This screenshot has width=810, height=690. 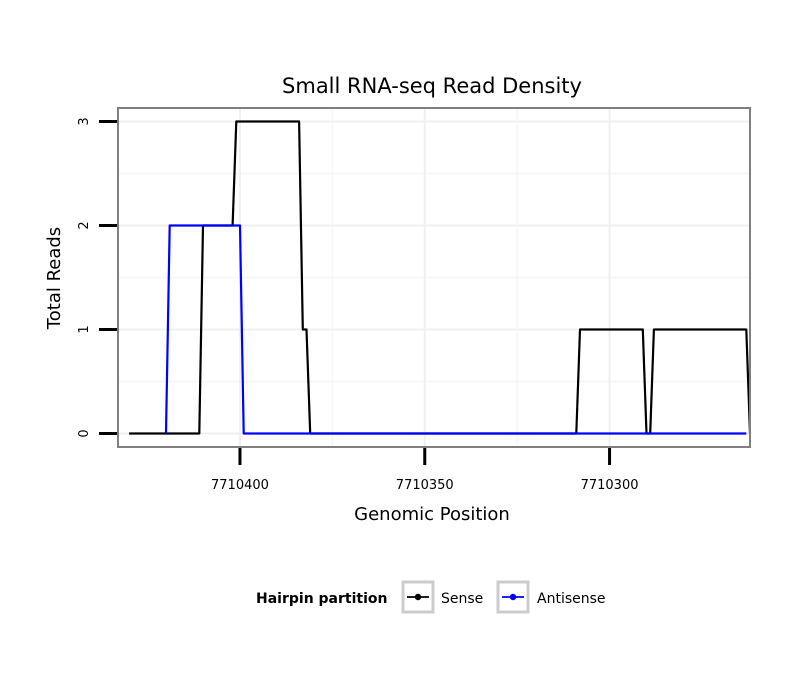 I want to click on y-tick-label-3: 3, so click(x=84, y=121).